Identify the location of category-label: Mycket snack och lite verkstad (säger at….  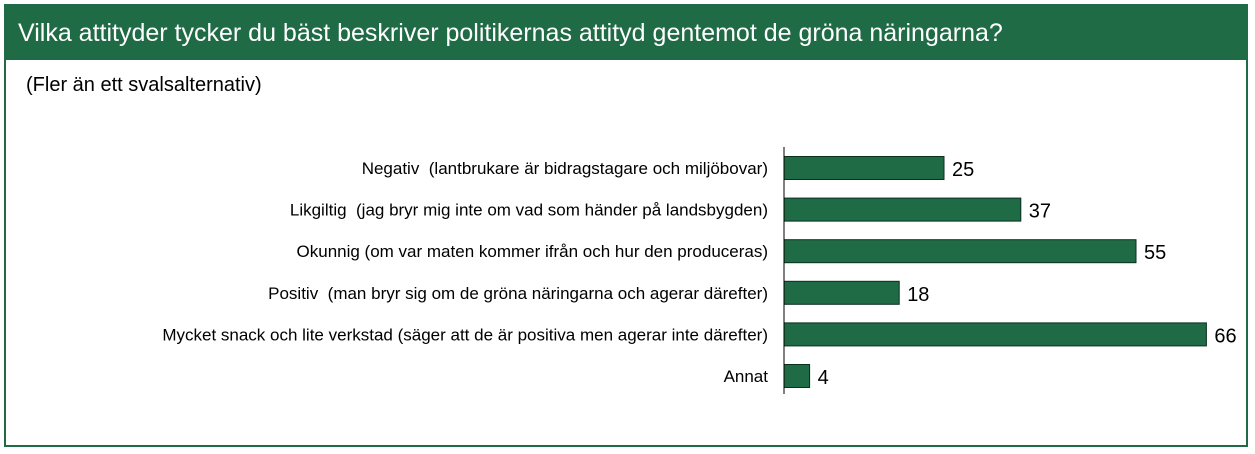
(465, 334).